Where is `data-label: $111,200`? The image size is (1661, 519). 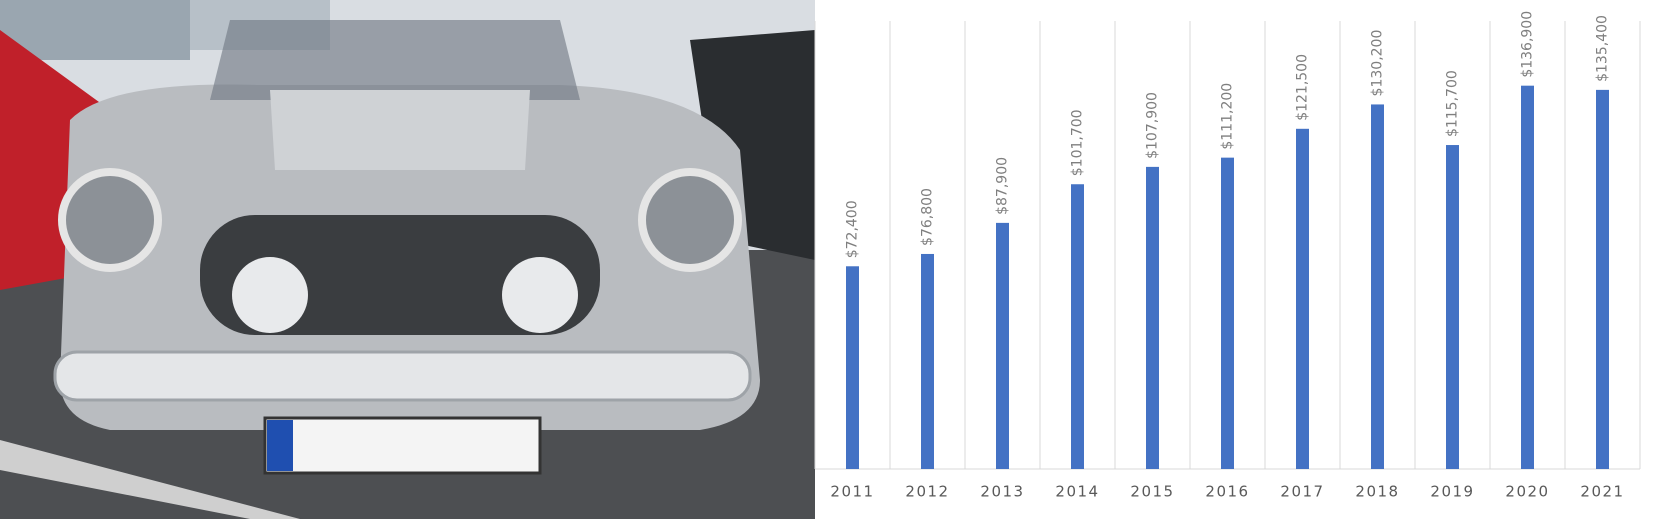 data-label: $111,200 is located at coordinates (1228, 116).